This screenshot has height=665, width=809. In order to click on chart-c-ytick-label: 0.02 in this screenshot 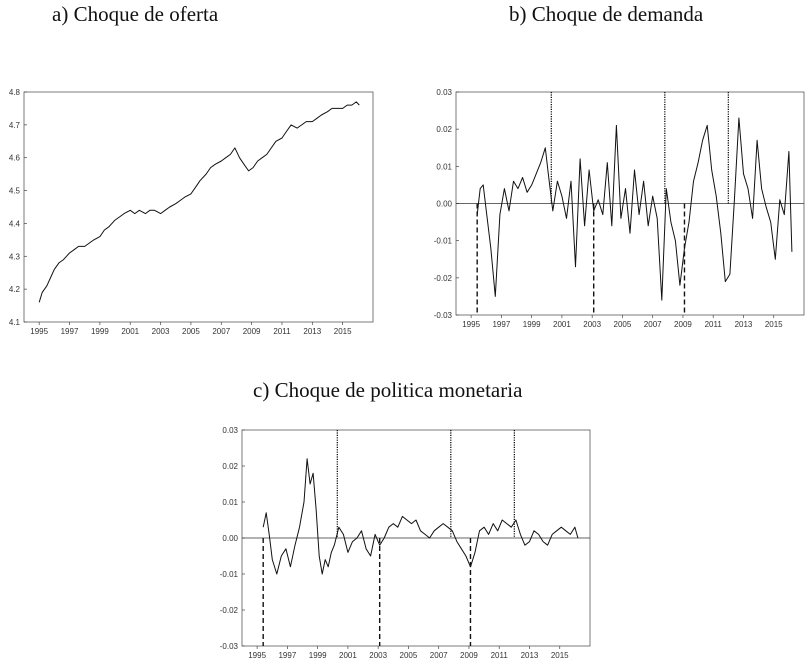, I will do `click(230, 466)`.